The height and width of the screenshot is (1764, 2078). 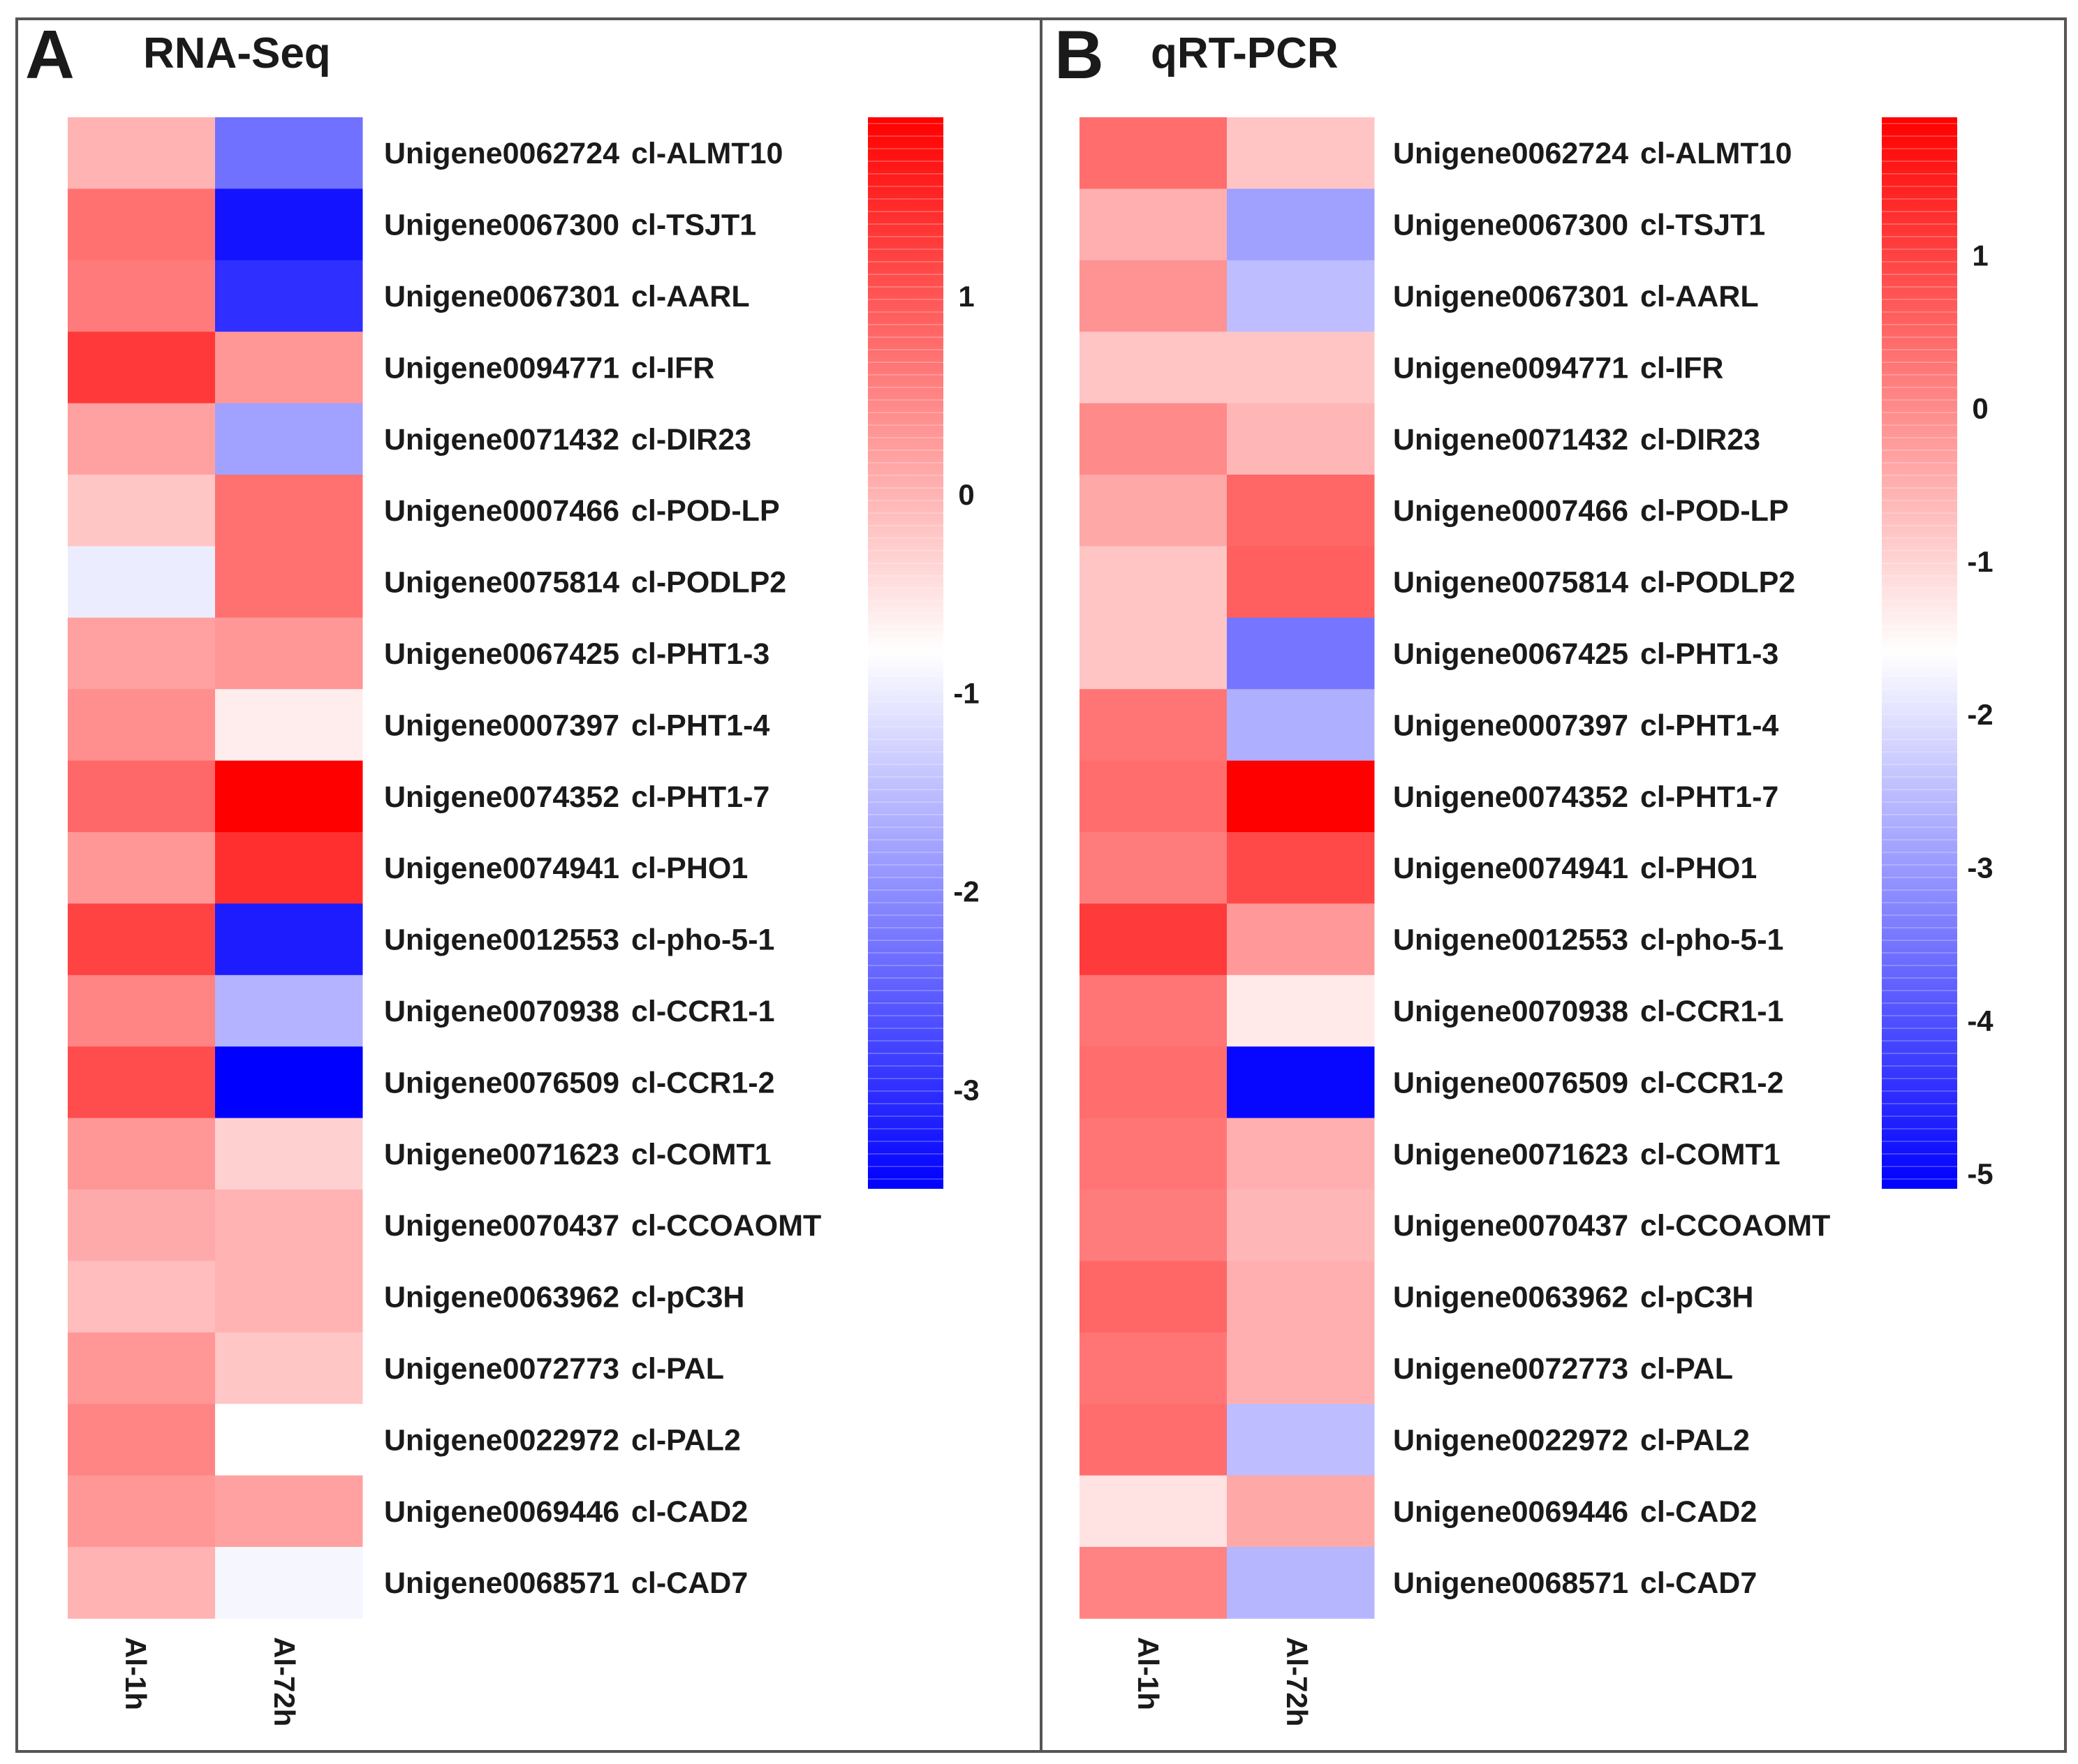 I want to click on gene-id-label: Unigene0070938, so click(x=502, y=1011).